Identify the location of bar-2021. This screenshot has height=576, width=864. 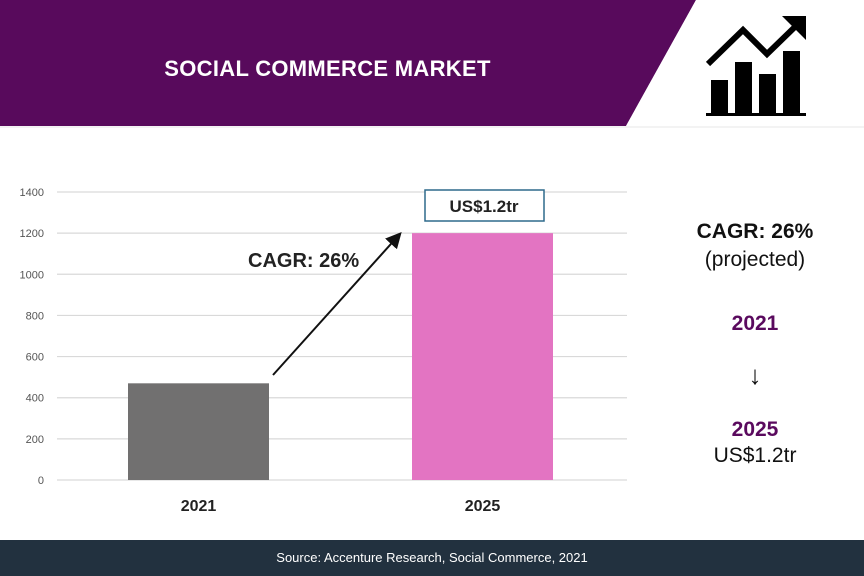
(198, 431).